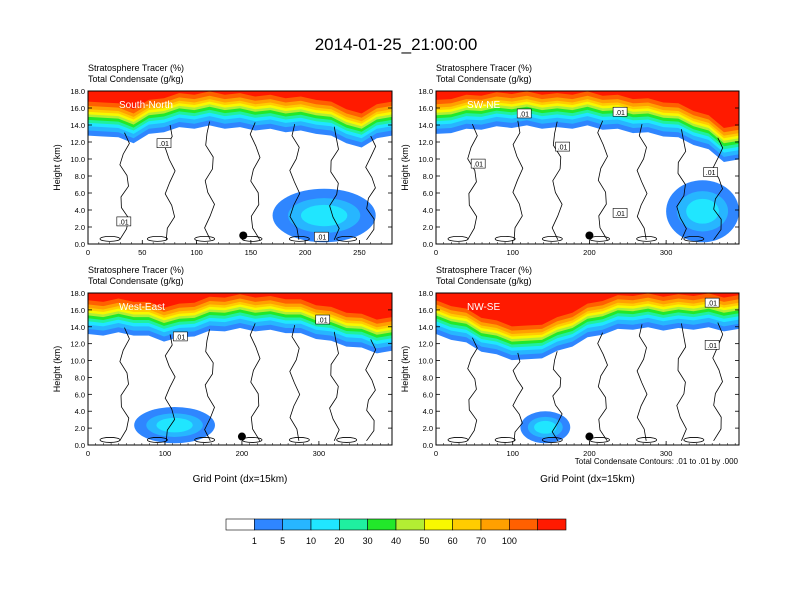  I want to click on panel-label: NW-SE, so click(483, 307).